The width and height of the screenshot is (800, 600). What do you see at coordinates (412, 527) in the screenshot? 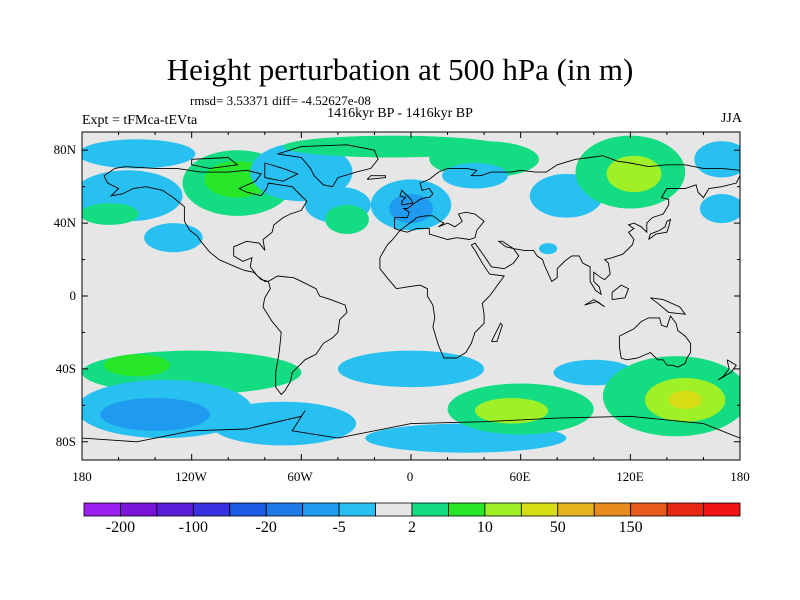
I see `colorbar-label: 2` at bounding box center [412, 527].